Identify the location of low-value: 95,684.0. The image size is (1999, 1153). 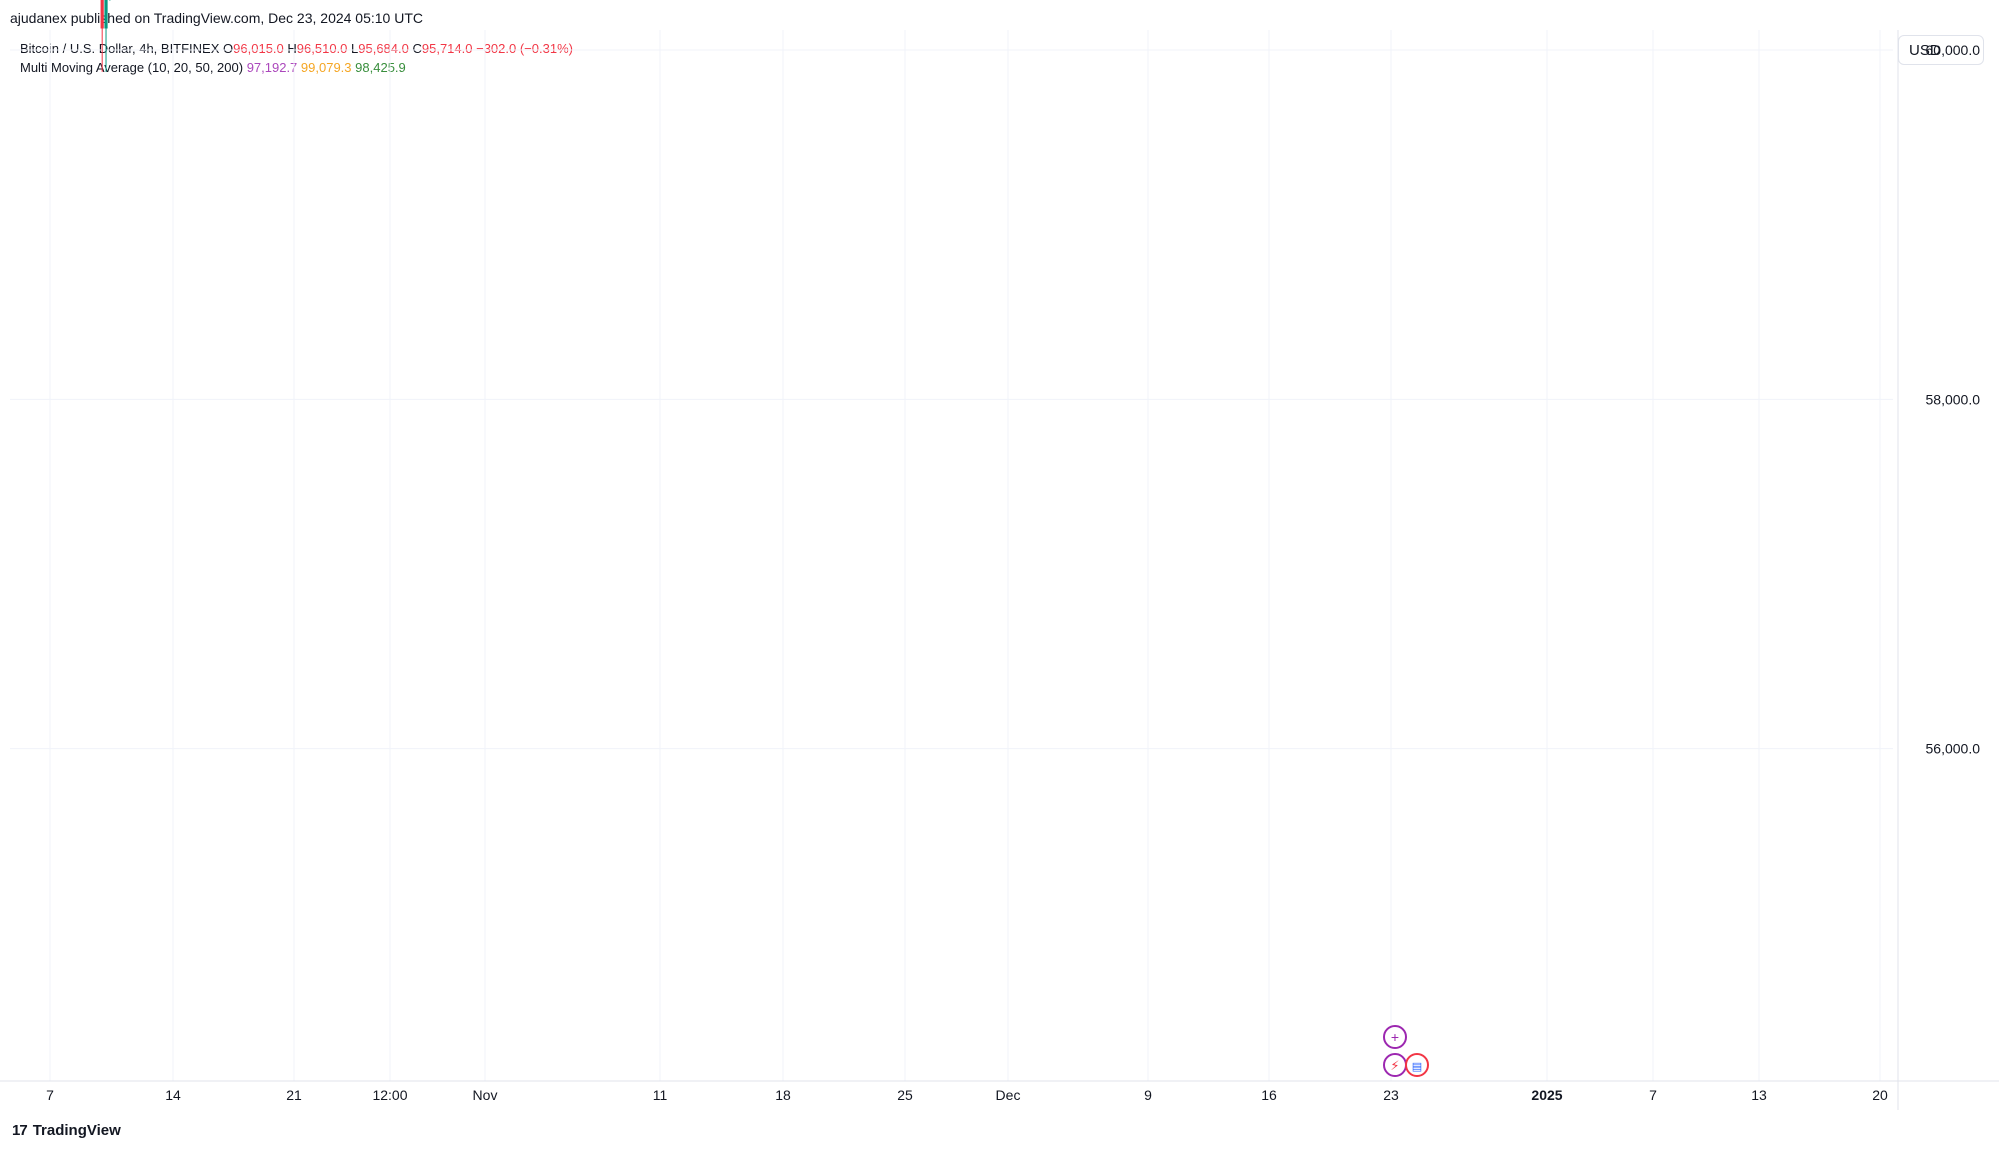
(383, 48).